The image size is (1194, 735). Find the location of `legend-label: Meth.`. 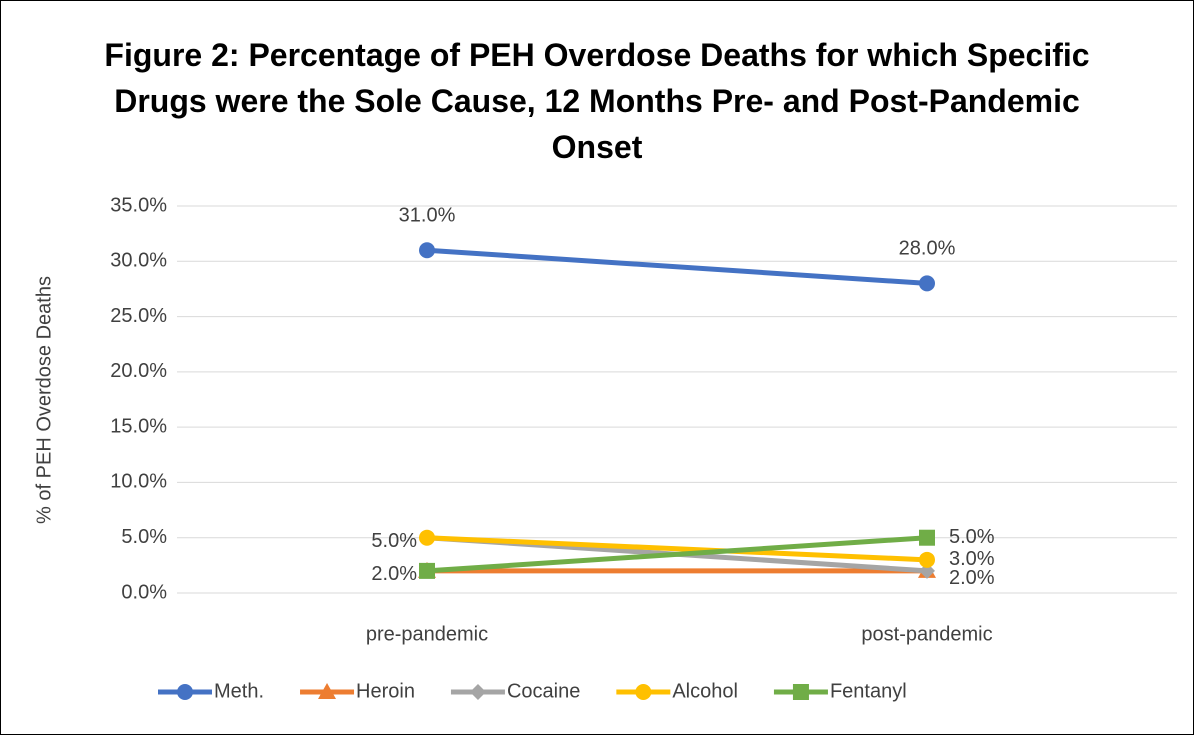

legend-label: Meth. is located at coordinates (239, 691).